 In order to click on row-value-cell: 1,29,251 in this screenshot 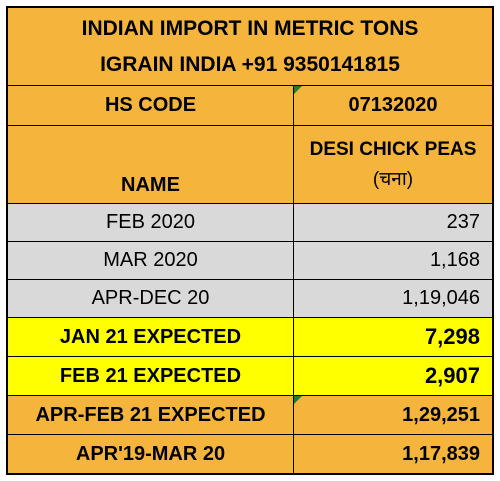, I will do `click(393, 415)`.